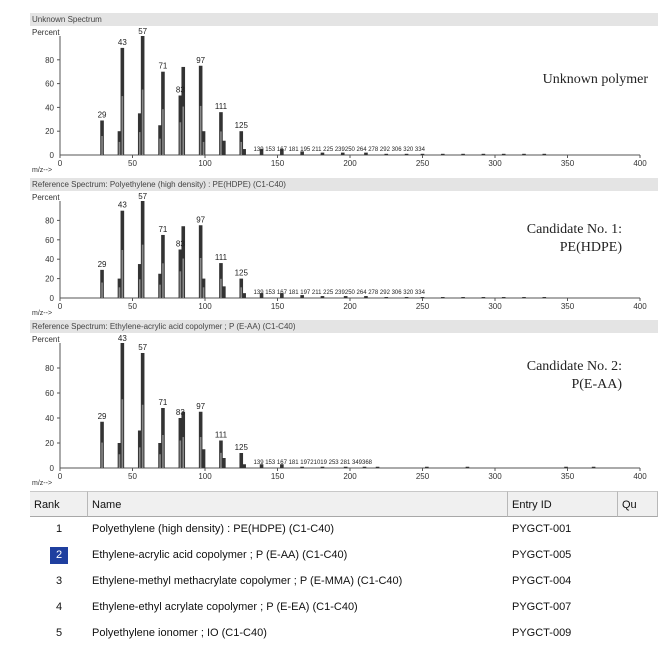  What do you see at coordinates (542, 607) in the screenshot?
I see `entry-id-cell: PYGCT-007` at bounding box center [542, 607].